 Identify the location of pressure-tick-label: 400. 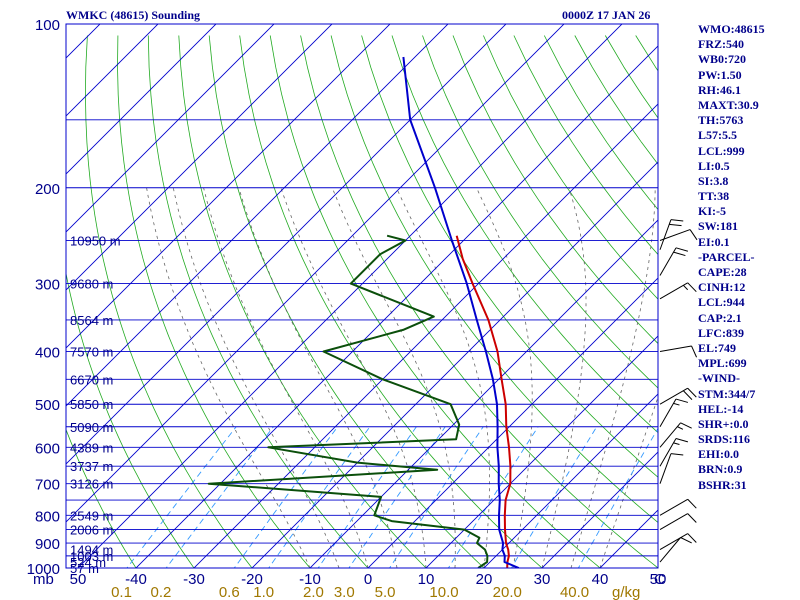
(47, 353).